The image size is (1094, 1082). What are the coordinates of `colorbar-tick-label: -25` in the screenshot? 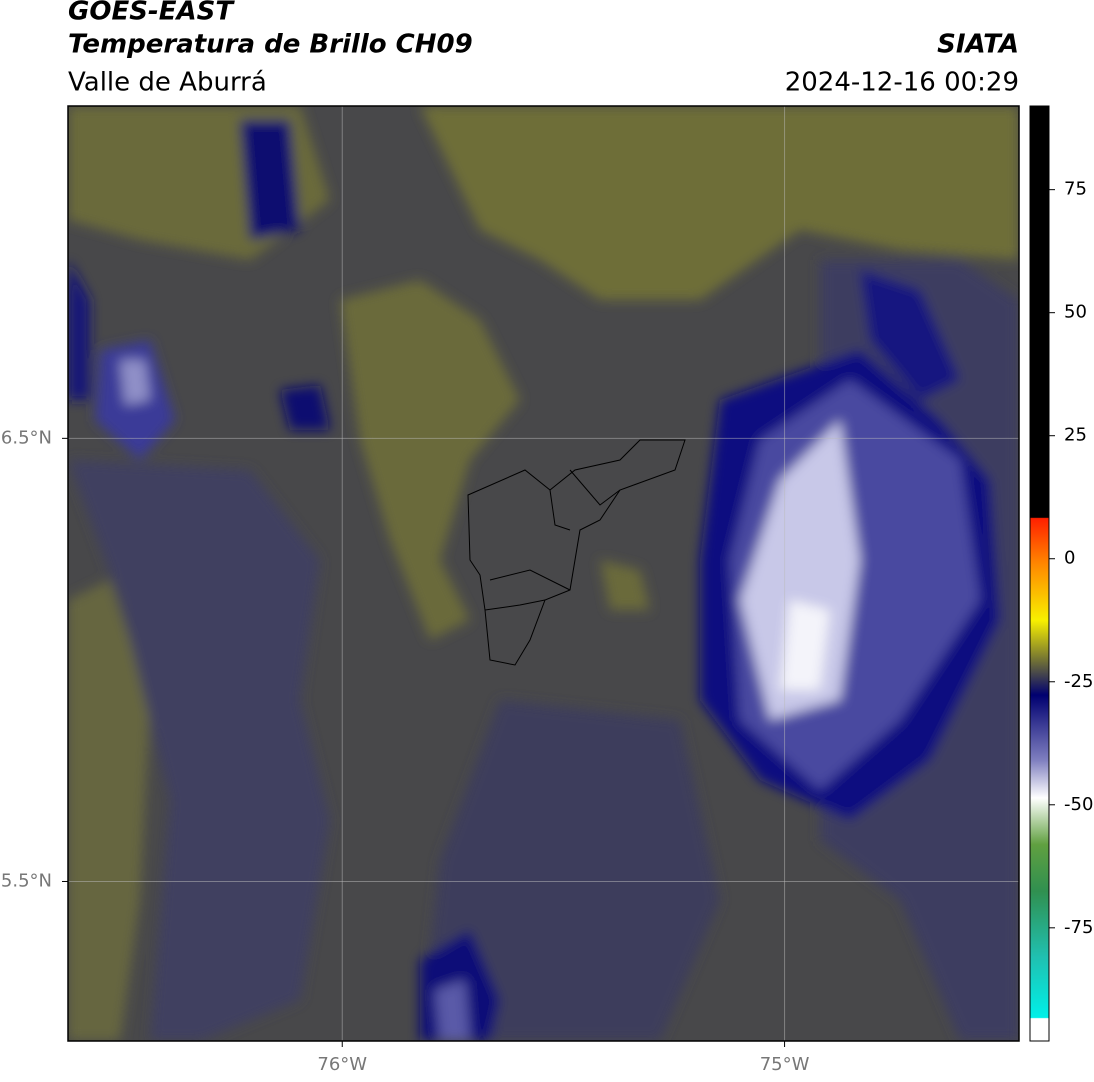 It's located at (1078, 681).